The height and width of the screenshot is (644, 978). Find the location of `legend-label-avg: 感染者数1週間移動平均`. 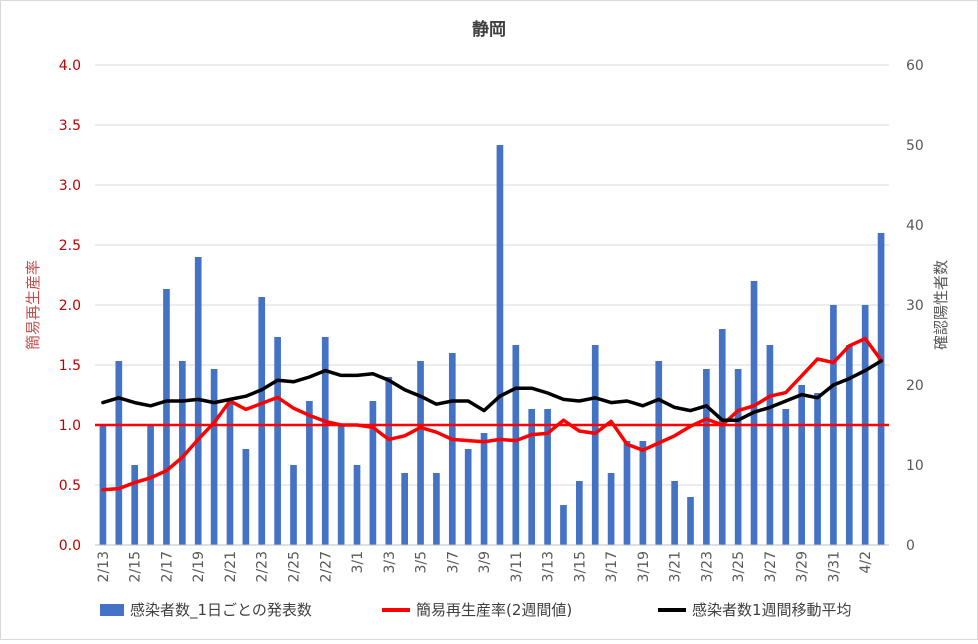

legend-label-avg: 感染者数1週間移動平均 is located at coordinates (772, 610).